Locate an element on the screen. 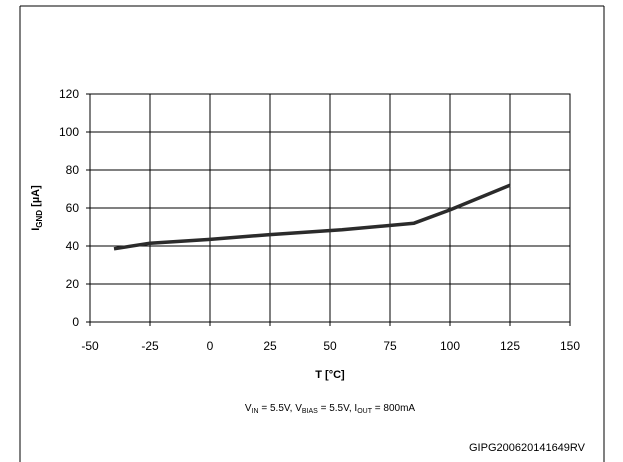 This screenshot has width=623, height=462. y-axis-title-main: I is located at coordinates (36, 229).